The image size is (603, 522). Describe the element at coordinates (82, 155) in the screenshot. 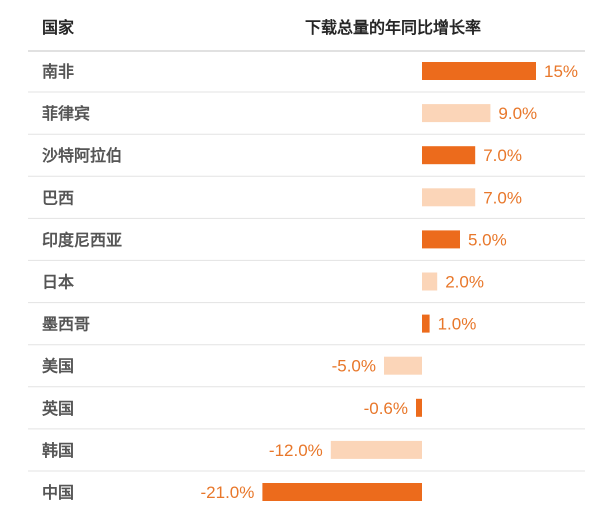

I see `row-label: 沙特阿拉伯` at that location.